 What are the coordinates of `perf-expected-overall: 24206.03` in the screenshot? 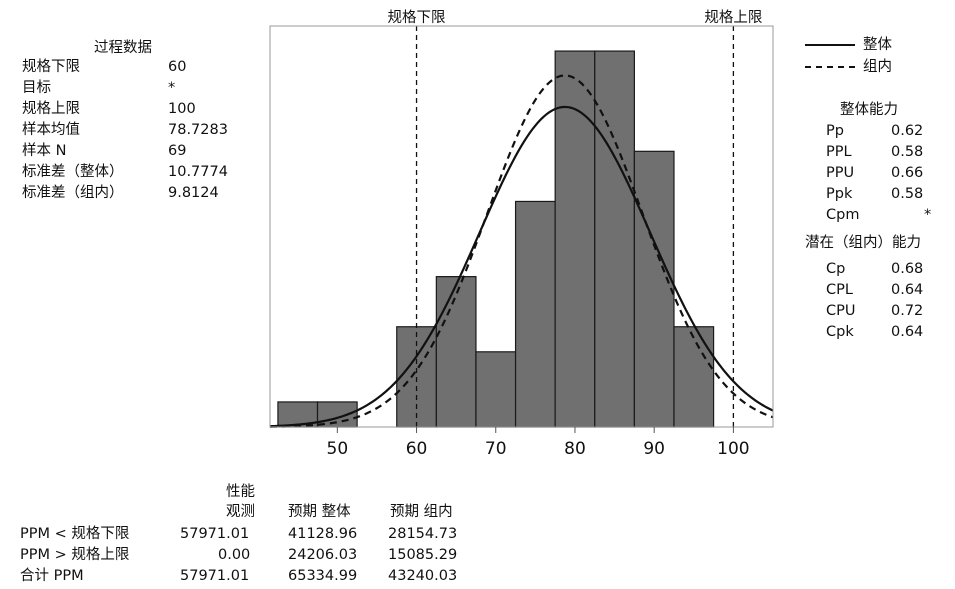 It's located at (323, 555).